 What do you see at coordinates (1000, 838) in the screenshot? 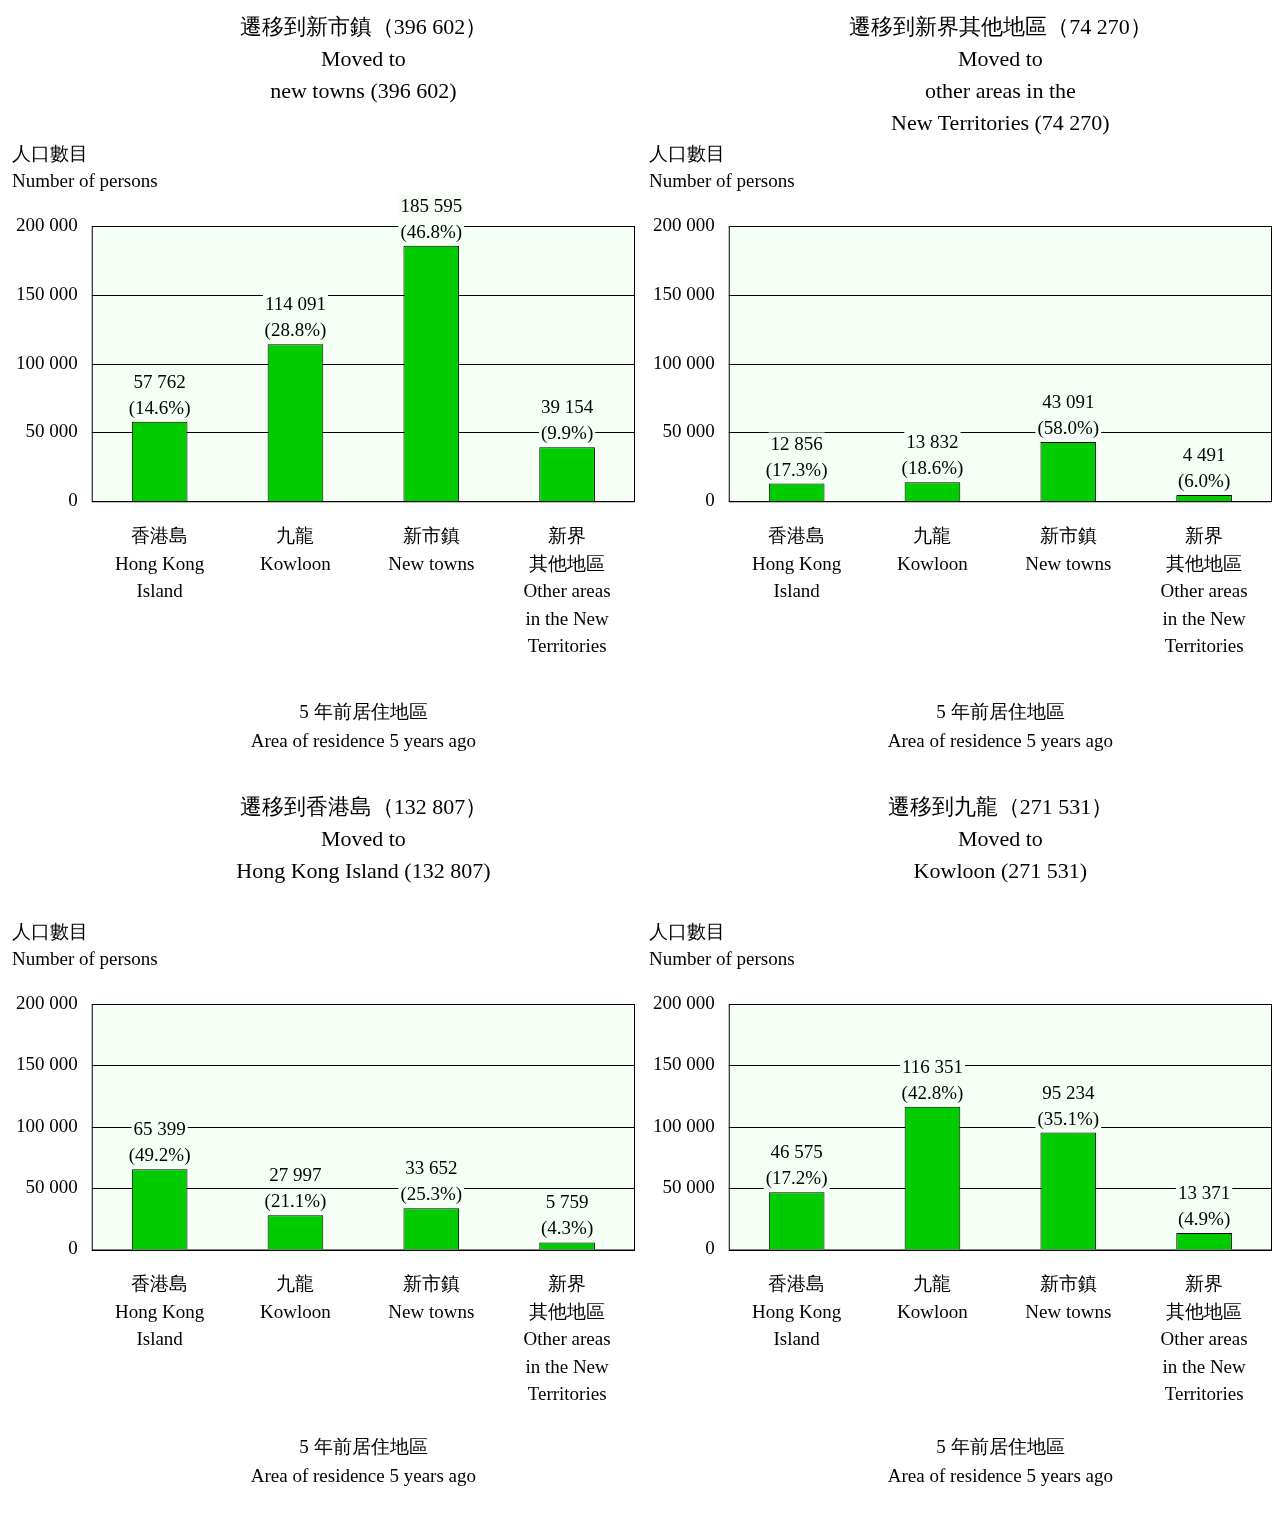
I see `chart-title: 遷移到九龍（271 531） Moved to Kowloon (271 531)` at bounding box center [1000, 838].